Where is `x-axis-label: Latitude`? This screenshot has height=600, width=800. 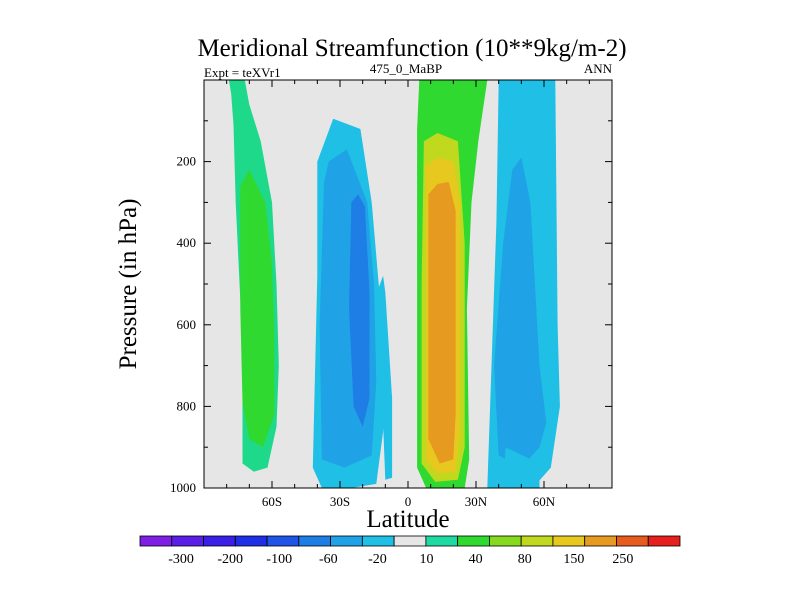
x-axis-label: Latitude is located at coordinates (407, 519).